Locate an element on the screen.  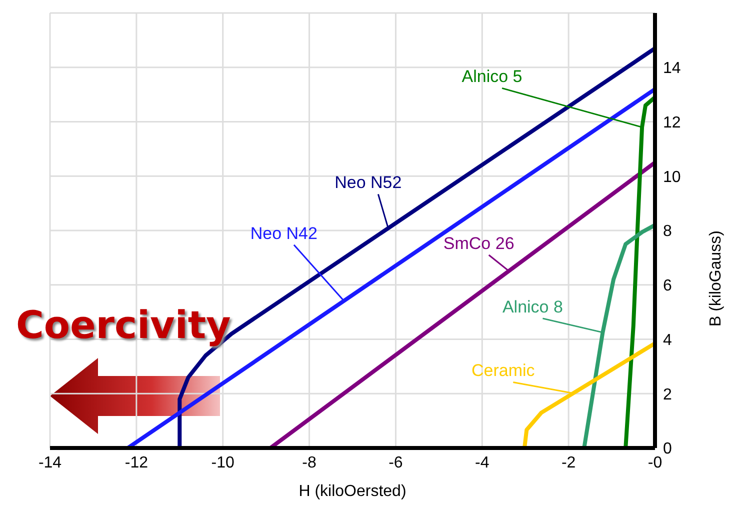
y-tick-label: 14 is located at coordinates (672, 69).